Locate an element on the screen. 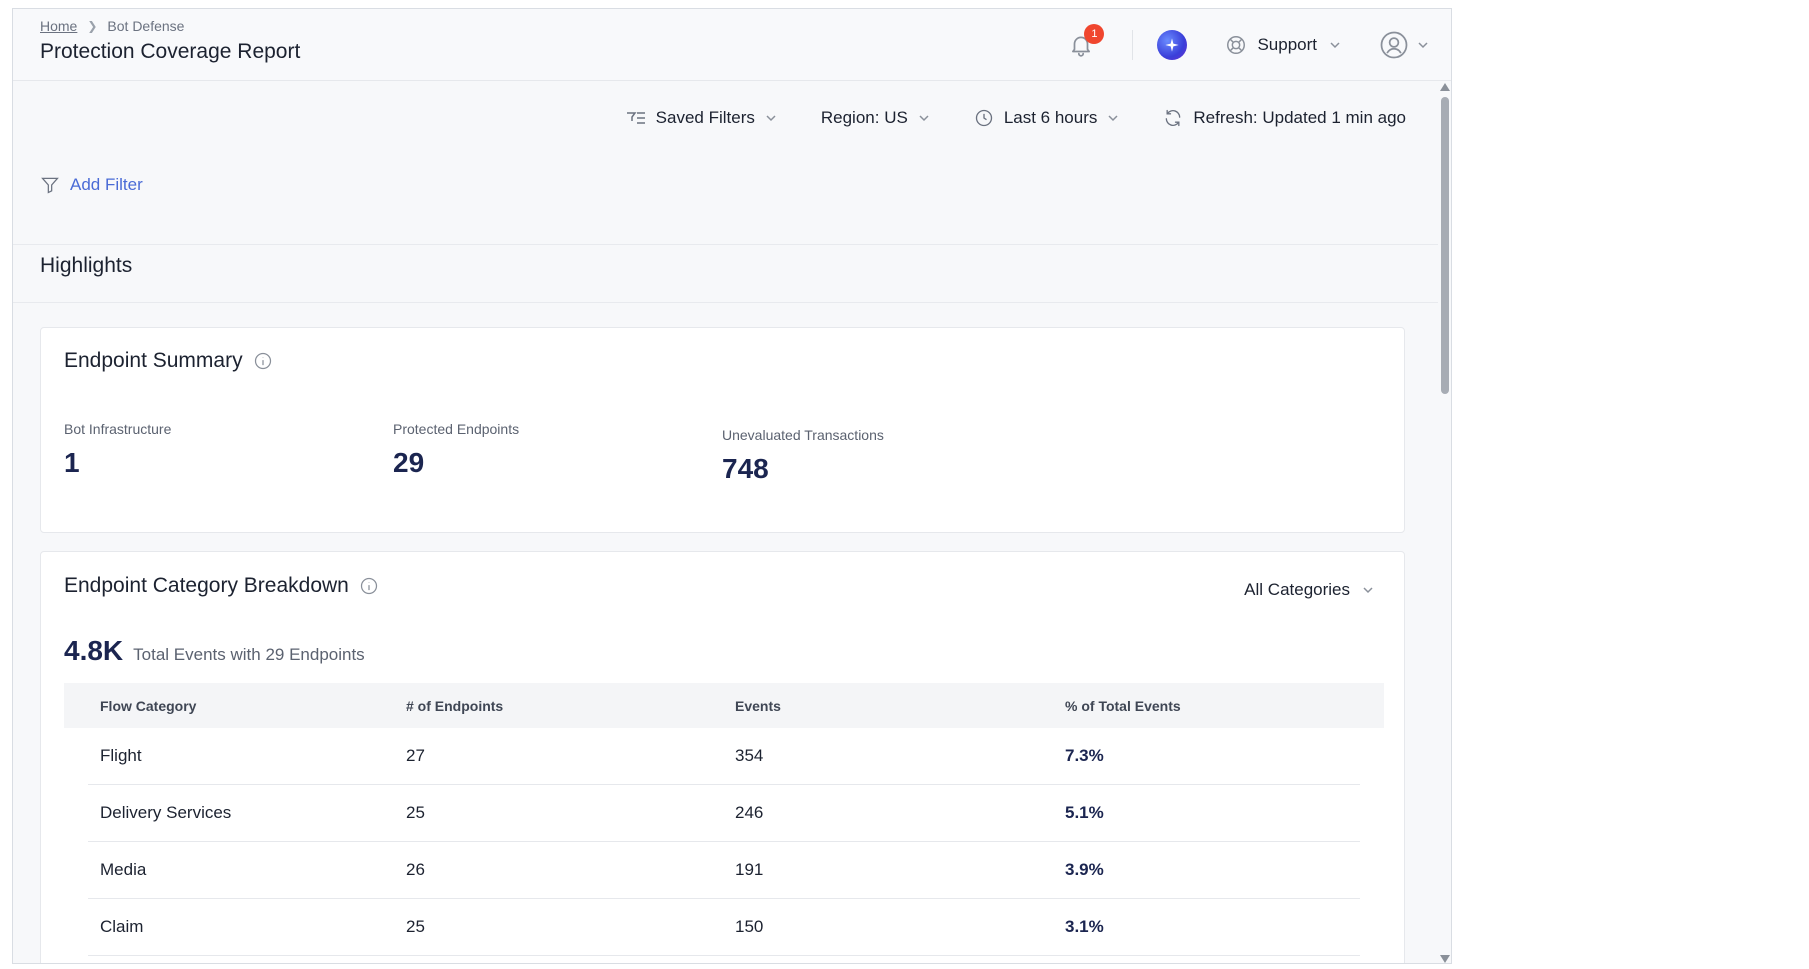 This screenshot has height=969, width=1809. cell-events: 354 is located at coordinates (749, 755).